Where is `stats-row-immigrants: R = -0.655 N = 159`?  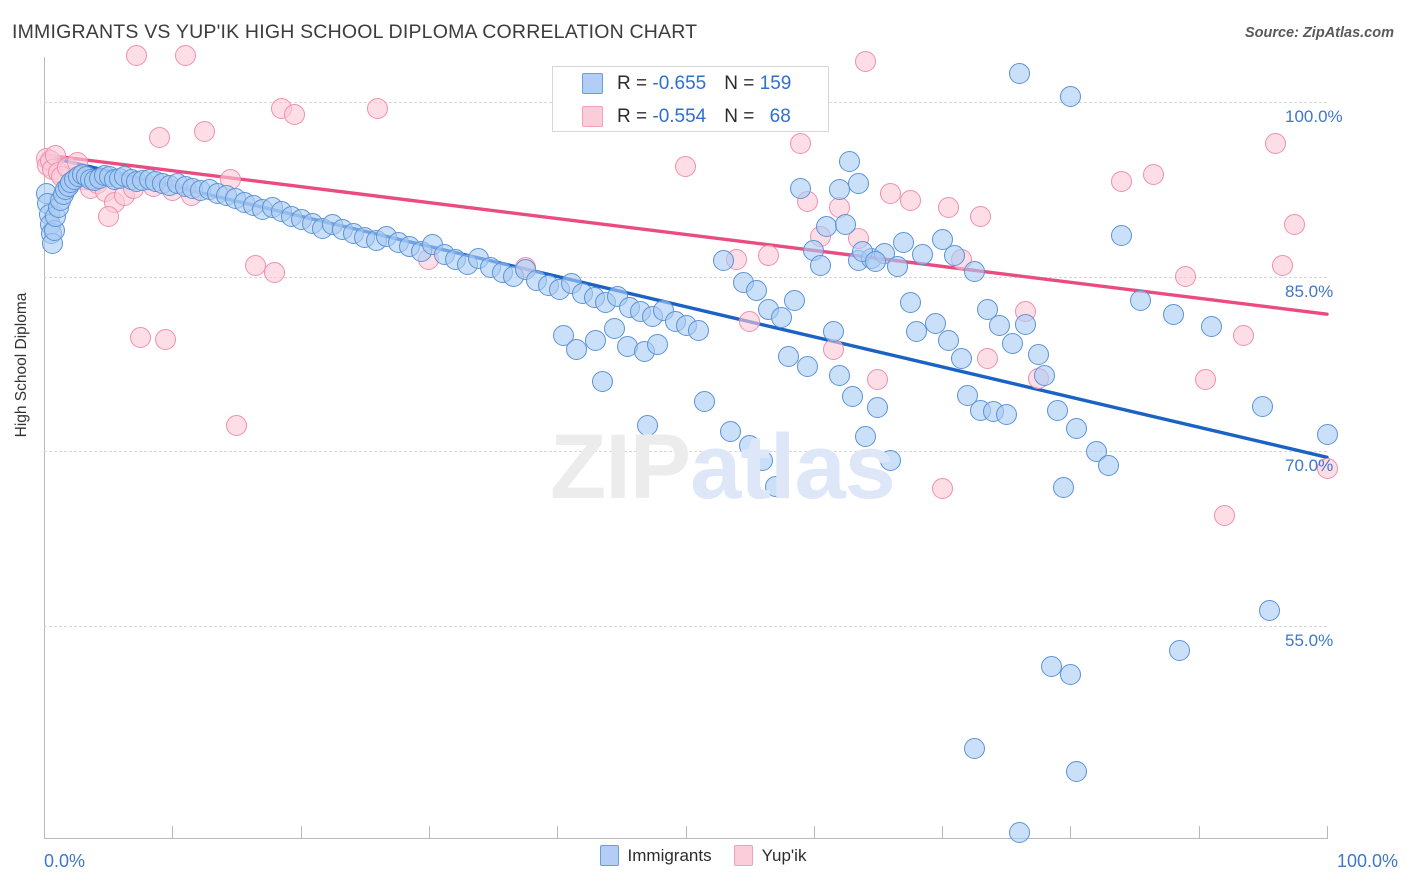 stats-row-immigrants: R = -0.655 N = 159 is located at coordinates (690, 83).